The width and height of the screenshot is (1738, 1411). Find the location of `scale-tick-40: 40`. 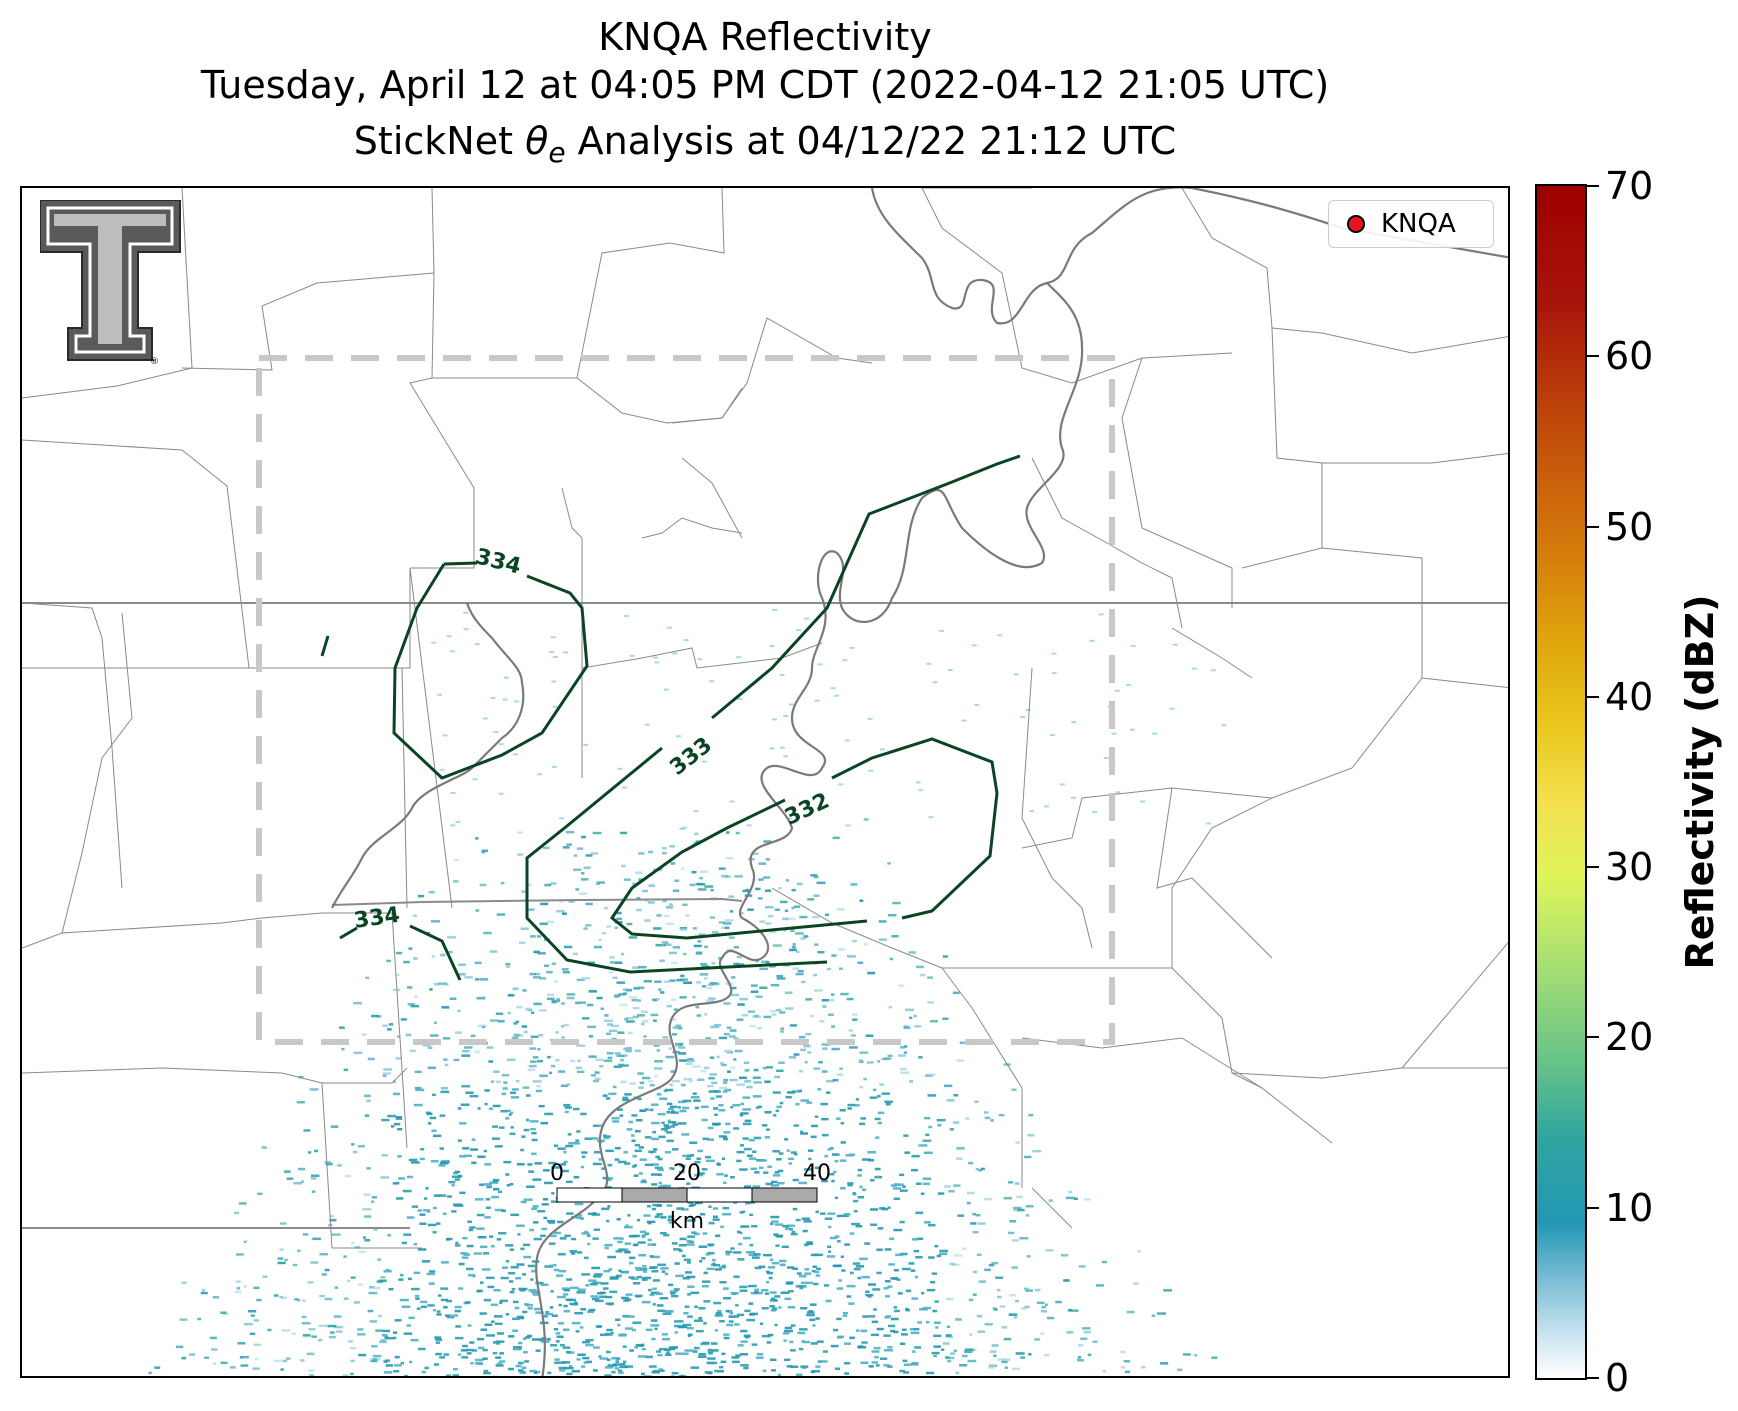

scale-tick-40: 40 is located at coordinates (817, 1173).